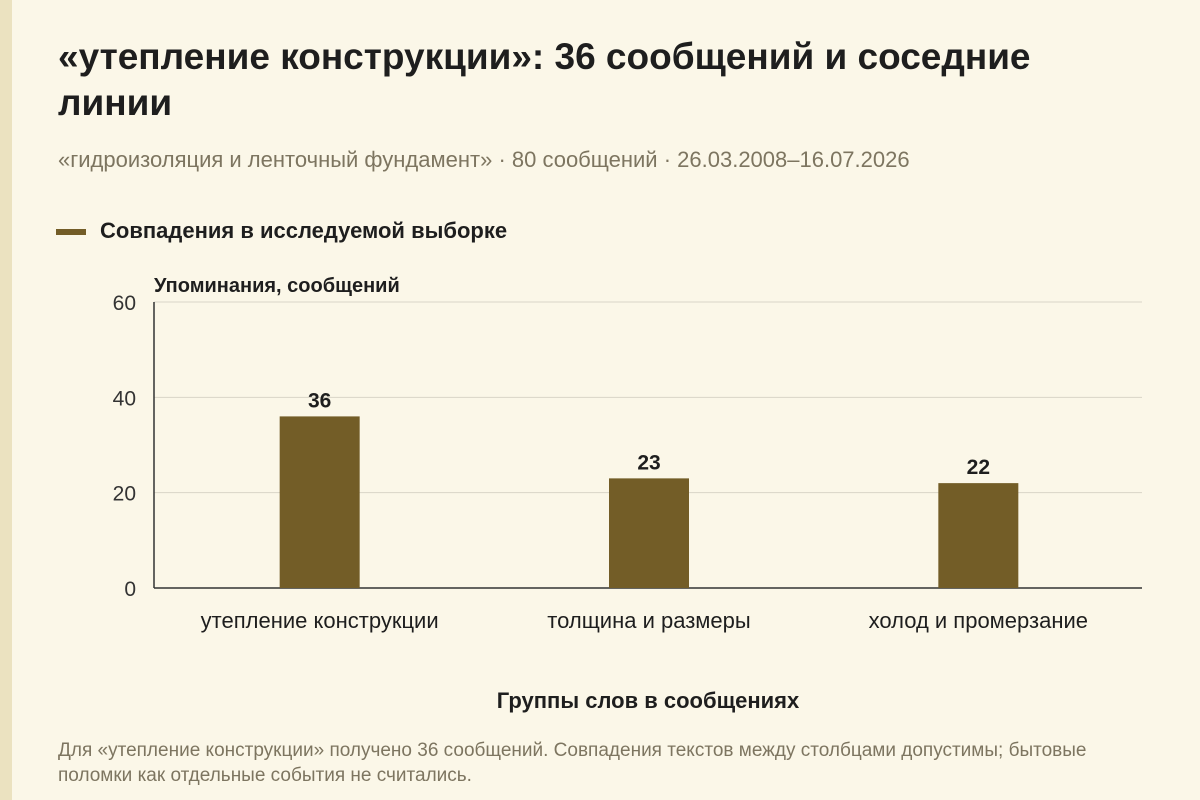 The width and height of the screenshot is (1200, 800). What do you see at coordinates (130, 589) in the screenshot?
I see `y-tick-label: 0` at bounding box center [130, 589].